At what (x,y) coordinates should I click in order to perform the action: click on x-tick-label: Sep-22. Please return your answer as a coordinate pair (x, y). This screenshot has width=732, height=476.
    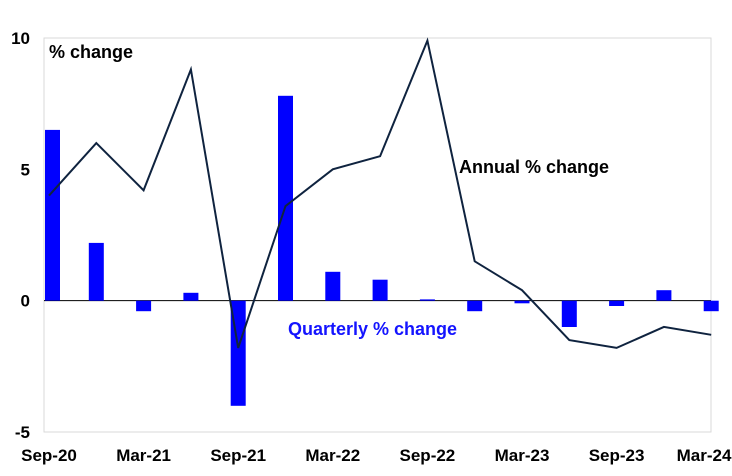
    Looking at the image, I should click on (428, 455).